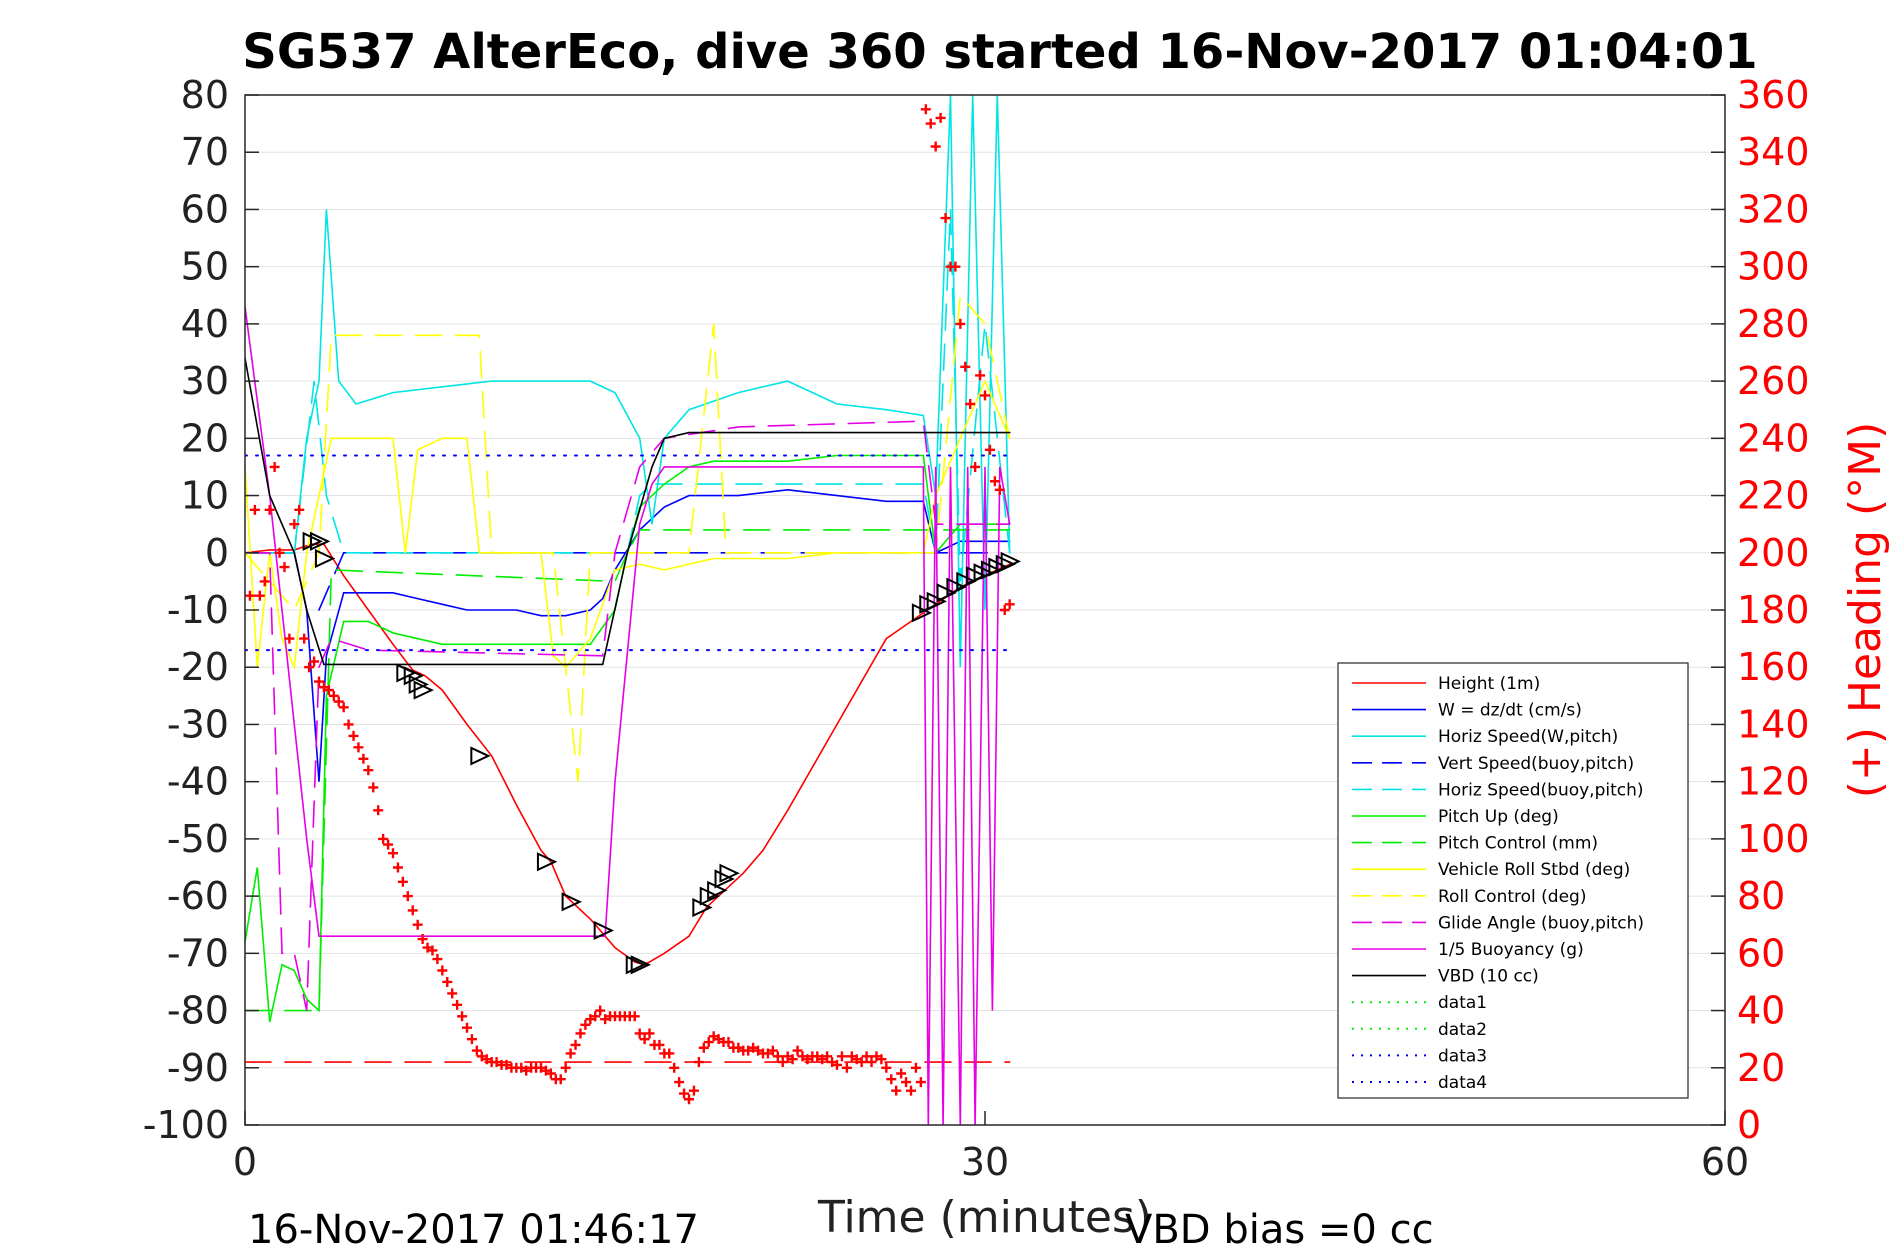 The height and width of the screenshot is (1260, 1890). What do you see at coordinates (198, 667) in the screenshot?
I see `y-tick-label: -20` at bounding box center [198, 667].